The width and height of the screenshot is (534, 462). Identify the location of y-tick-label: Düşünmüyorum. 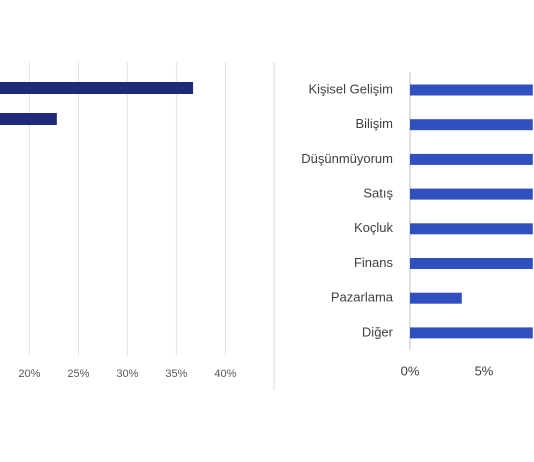
(347, 158).